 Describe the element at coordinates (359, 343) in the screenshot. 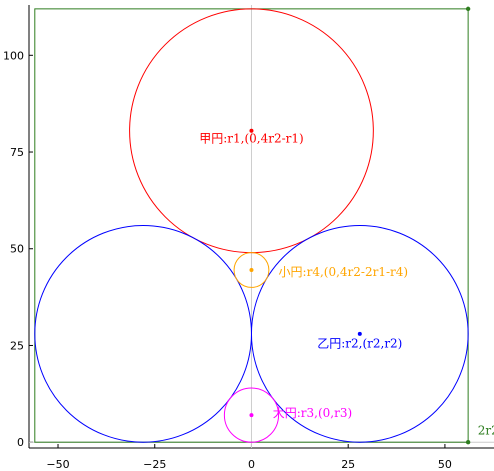

I see `otsu-label: 乙円:r2,(r2,r2)` at that location.